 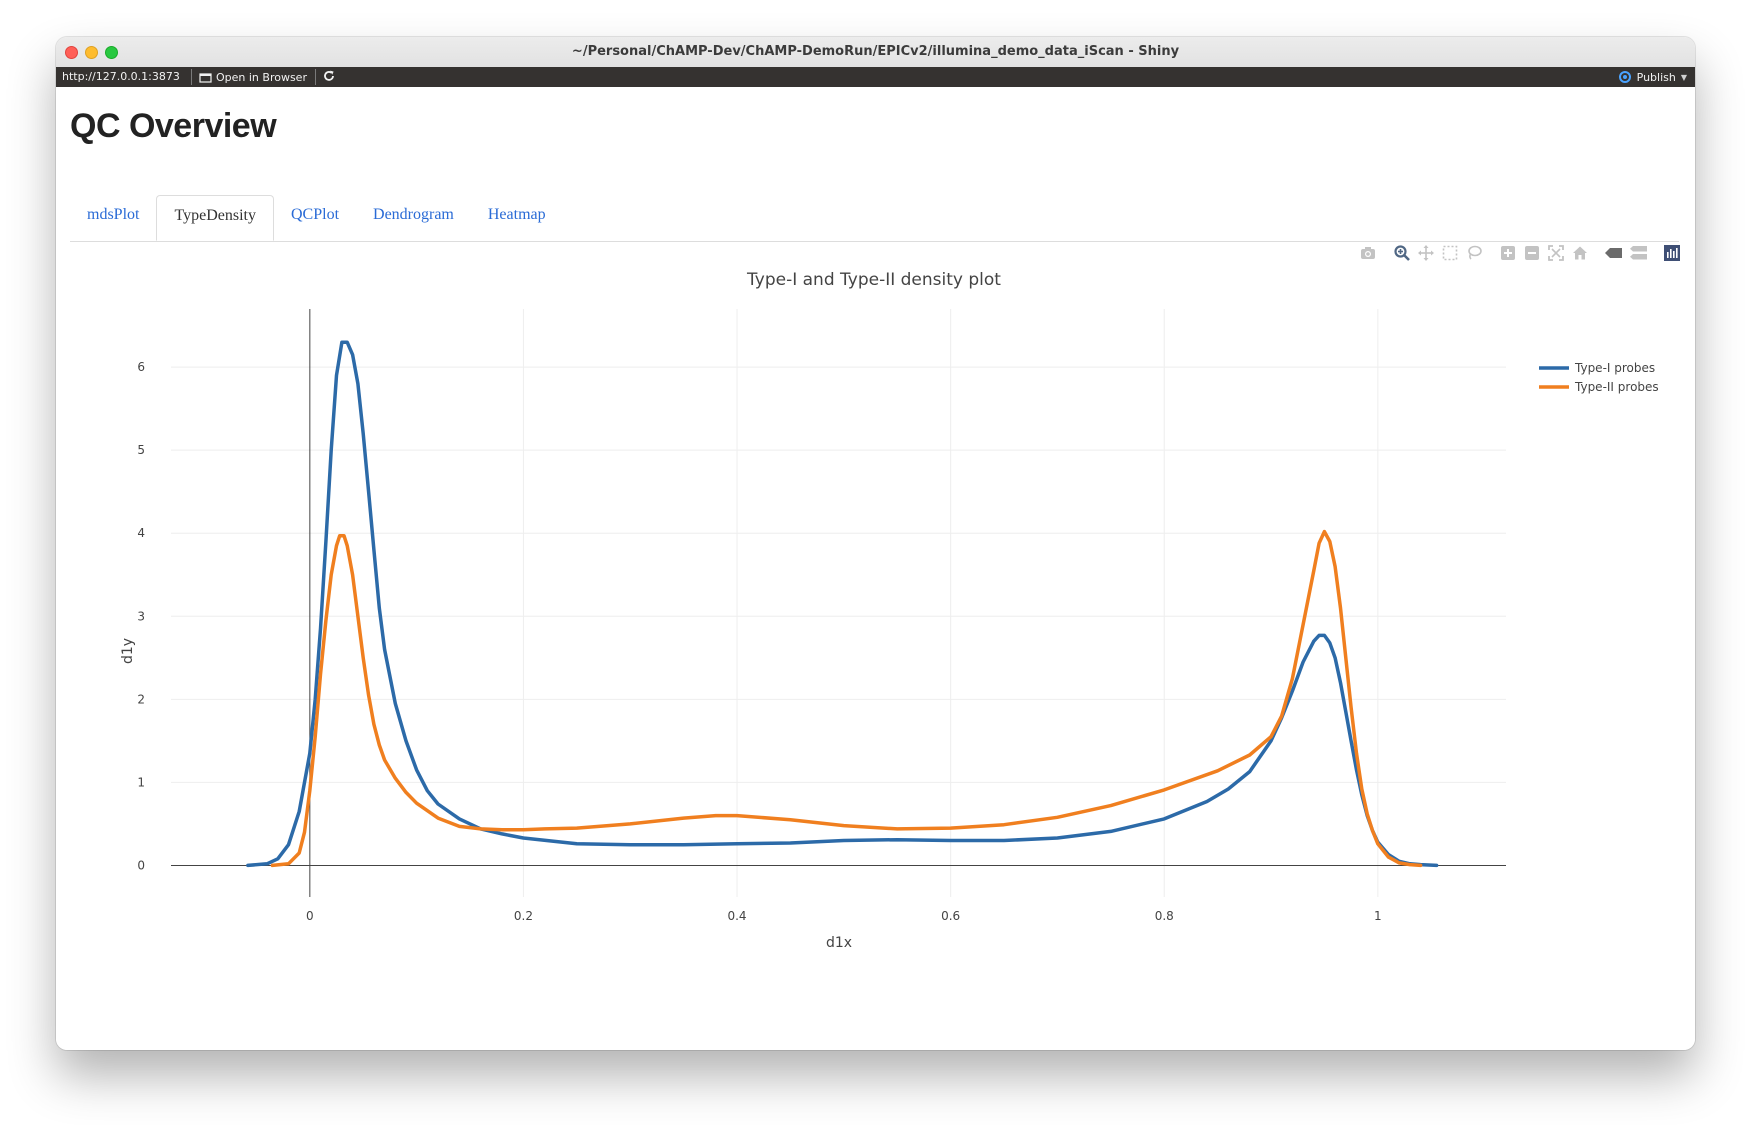 What do you see at coordinates (1368, 253) in the screenshot?
I see `camera-icon` at bounding box center [1368, 253].